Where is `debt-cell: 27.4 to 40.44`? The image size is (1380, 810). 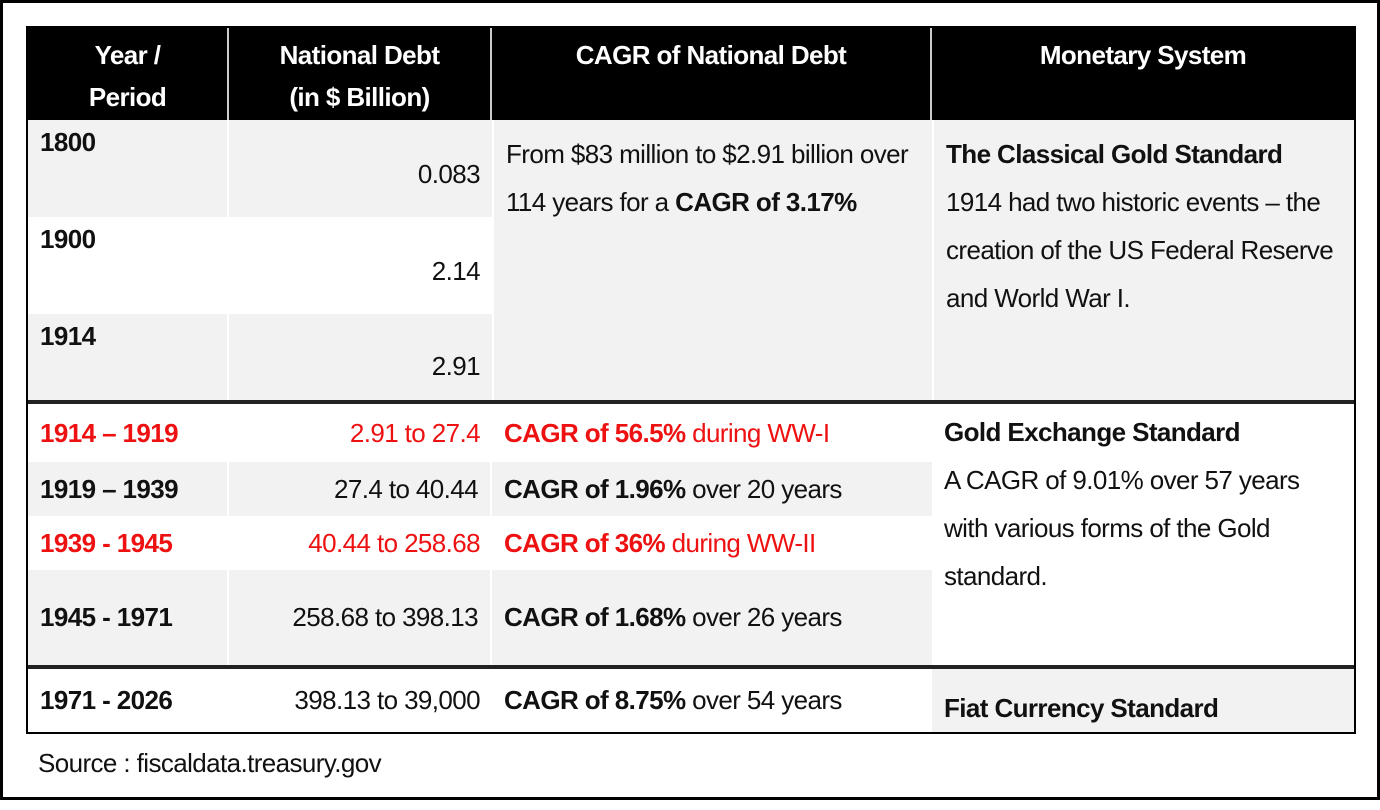
debt-cell: 27.4 to 40.44 is located at coordinates (360, 489).